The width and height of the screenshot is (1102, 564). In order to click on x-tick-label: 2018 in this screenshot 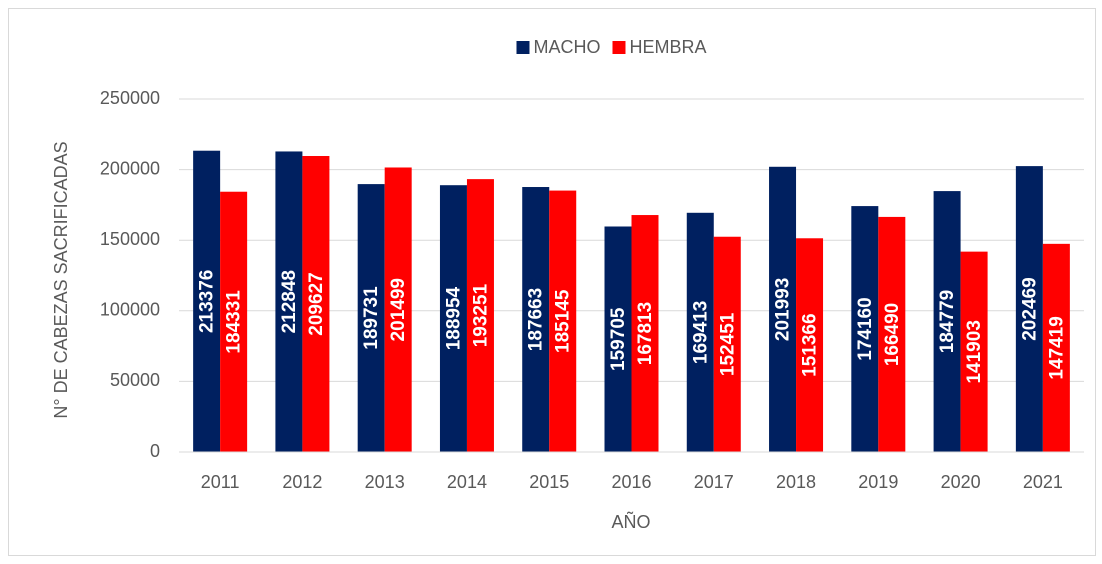, I will do `click(796, 482)`.